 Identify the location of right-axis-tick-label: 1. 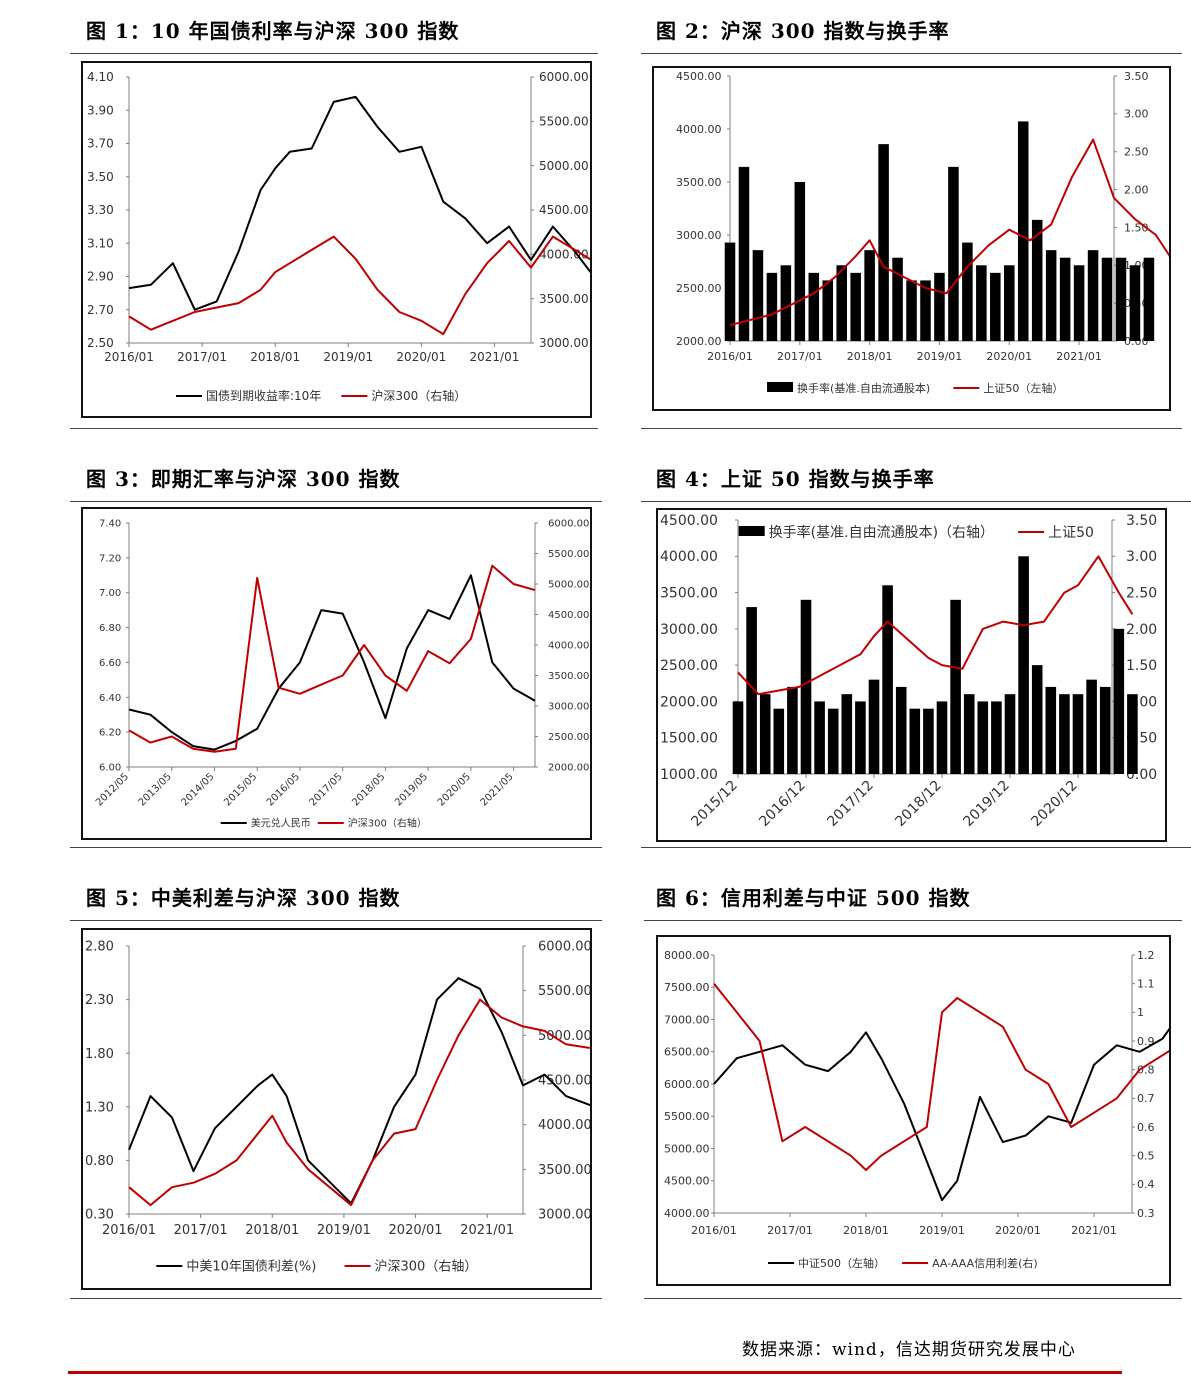
(1140, 1012).